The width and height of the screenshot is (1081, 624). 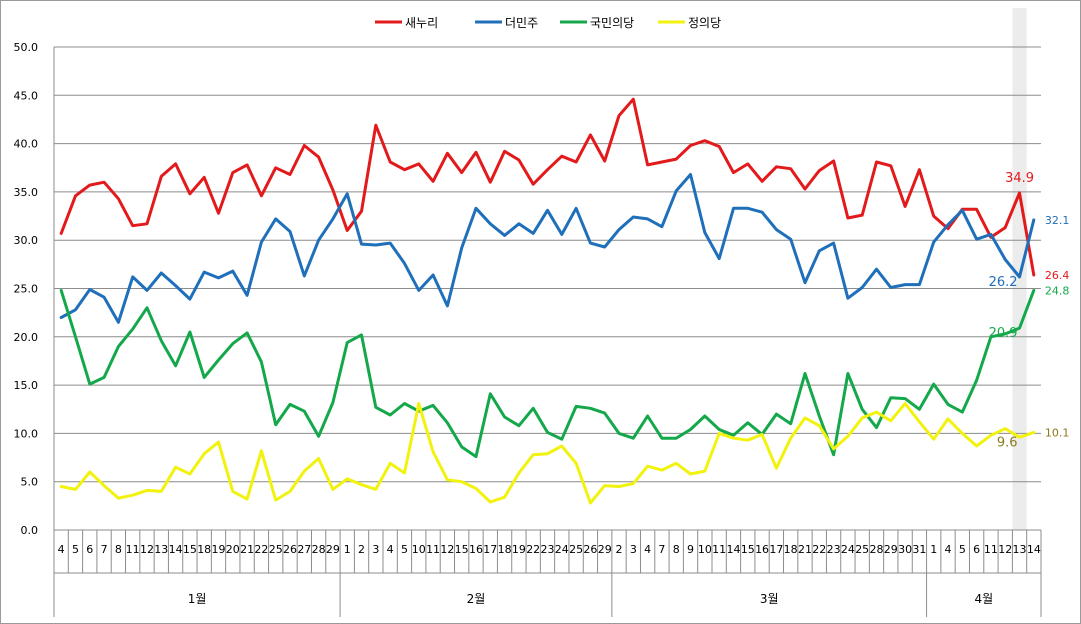 I want to click on legend-label: 더민주, so click(x=521, y=23).